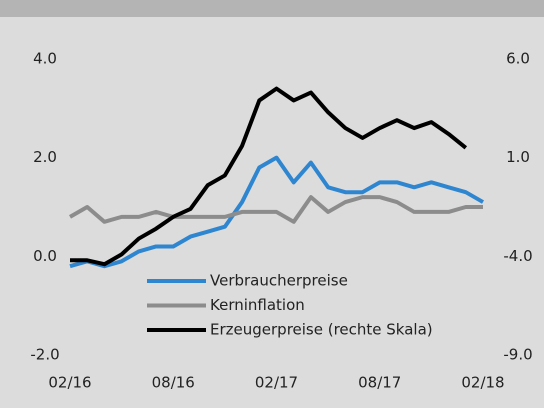 The width and height of the screenshot is (544, 408). I want to click on x-tick-label: 02/17, so click(276, 383).